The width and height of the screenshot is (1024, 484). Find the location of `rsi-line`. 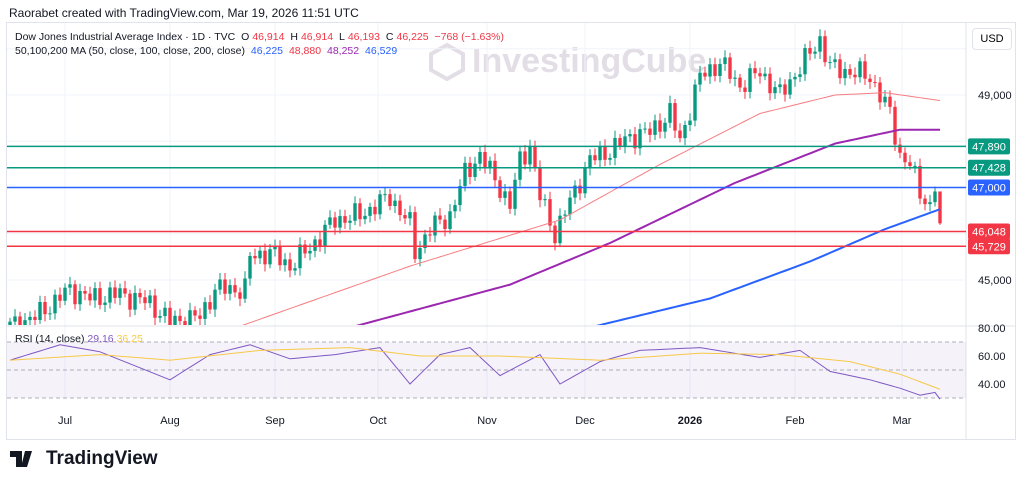

rsi-line is located at coordinates (475, 372).